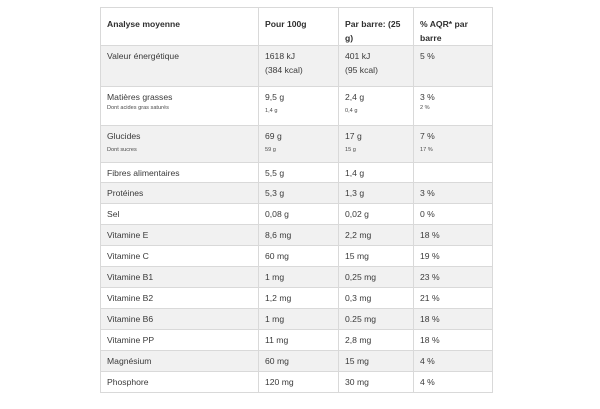 Image resolution: width=600 pixels, height=409 pixels. Describe the element at coordinates (376, 66) in the screenshot. I see `cell-per-bar: 401 kJ (95 kcal)` at that location.